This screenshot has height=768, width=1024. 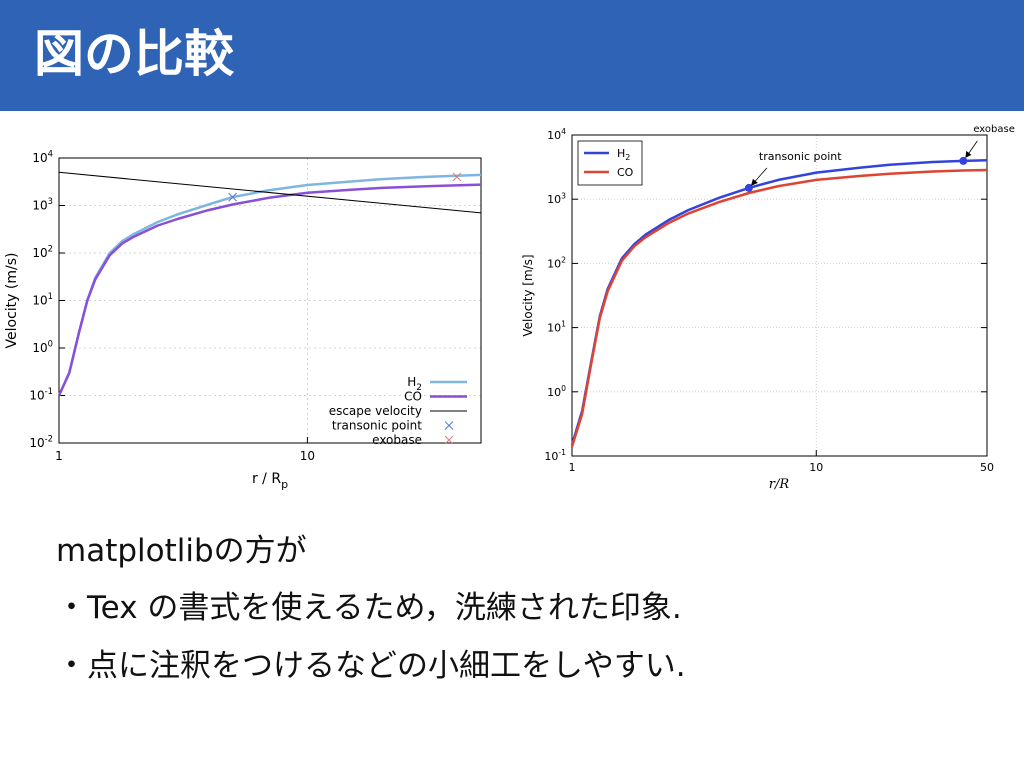 I want to click on title-bar: 図の比較, so click(x=512, y=55).